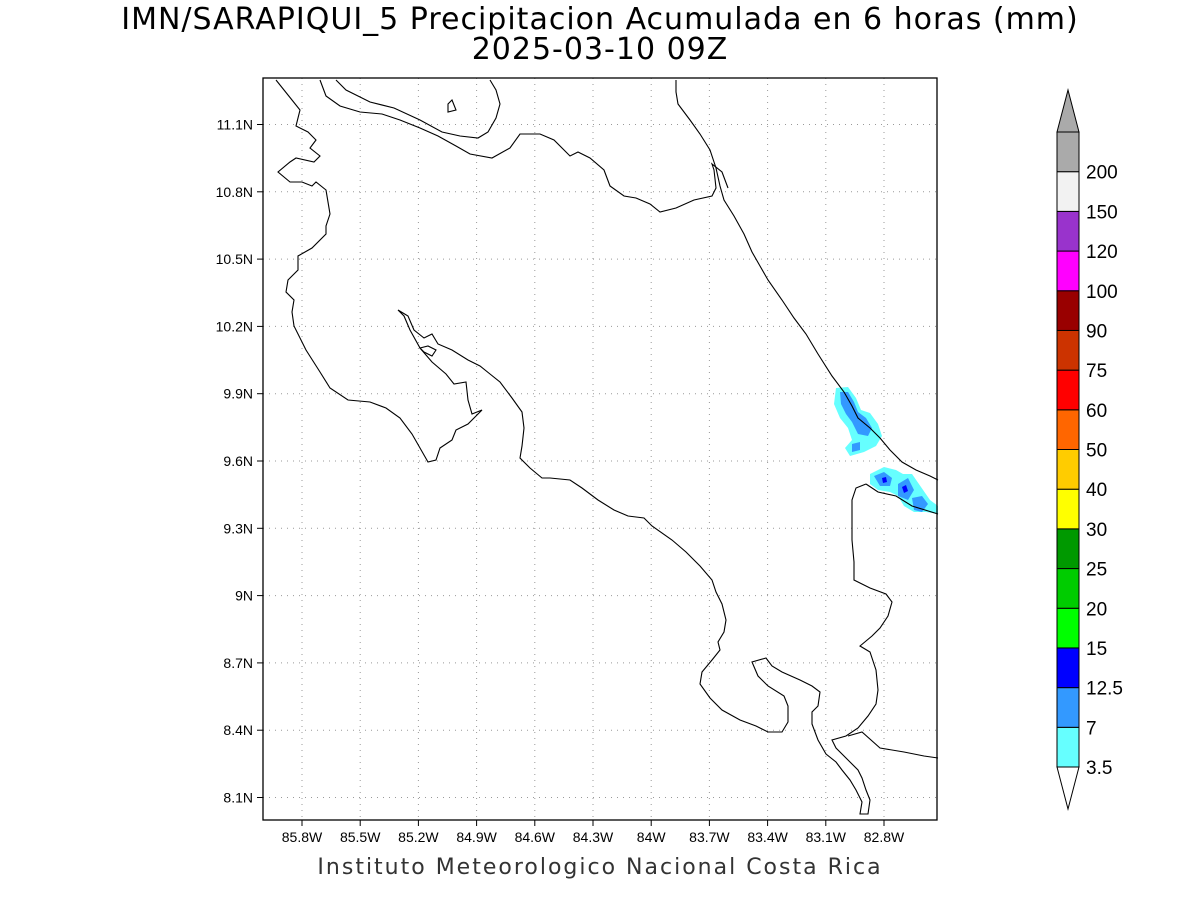 The height and width of the screenshot is (900, 1200). What do you see at coordinates (535, 837) in the screenshot?
I see `lon-label: 84.6W` at bounding box center [535, 837].